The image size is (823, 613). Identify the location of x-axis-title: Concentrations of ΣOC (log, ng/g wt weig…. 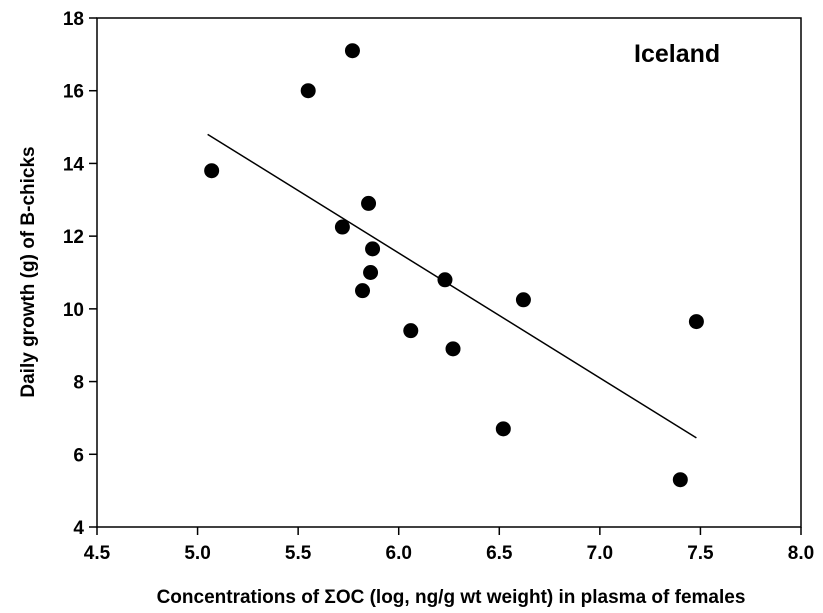
(451, 597).